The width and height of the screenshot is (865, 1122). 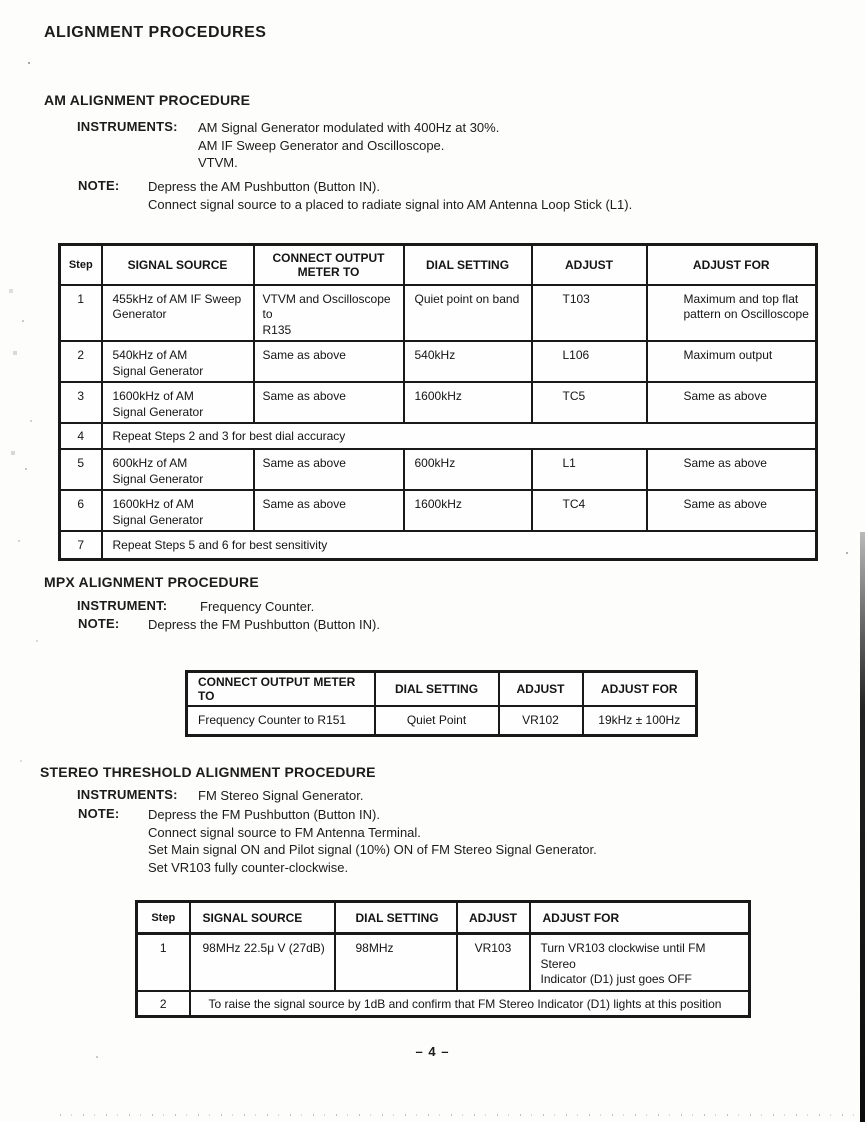 What do you see at coordinates (589, 510) in the screenshot?
I see `am-r6-adjust: TC4` at bounding box center [589, 510].